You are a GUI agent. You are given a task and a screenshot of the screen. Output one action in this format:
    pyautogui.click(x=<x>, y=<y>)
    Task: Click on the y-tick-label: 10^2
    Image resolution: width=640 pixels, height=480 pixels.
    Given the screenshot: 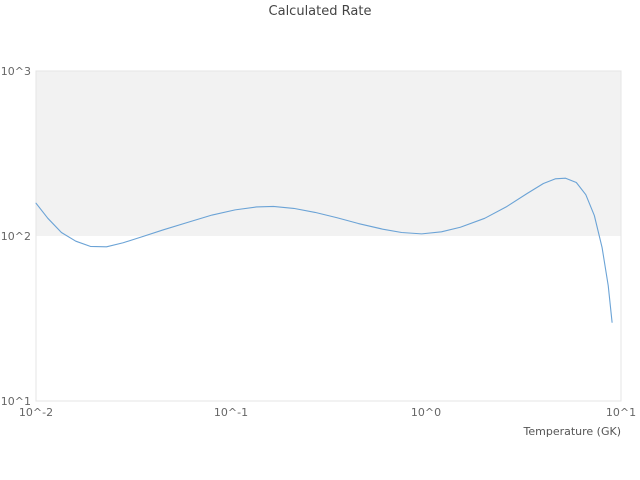 What is the action you would take?
    pyautogui.click(x=16, y=236)
    